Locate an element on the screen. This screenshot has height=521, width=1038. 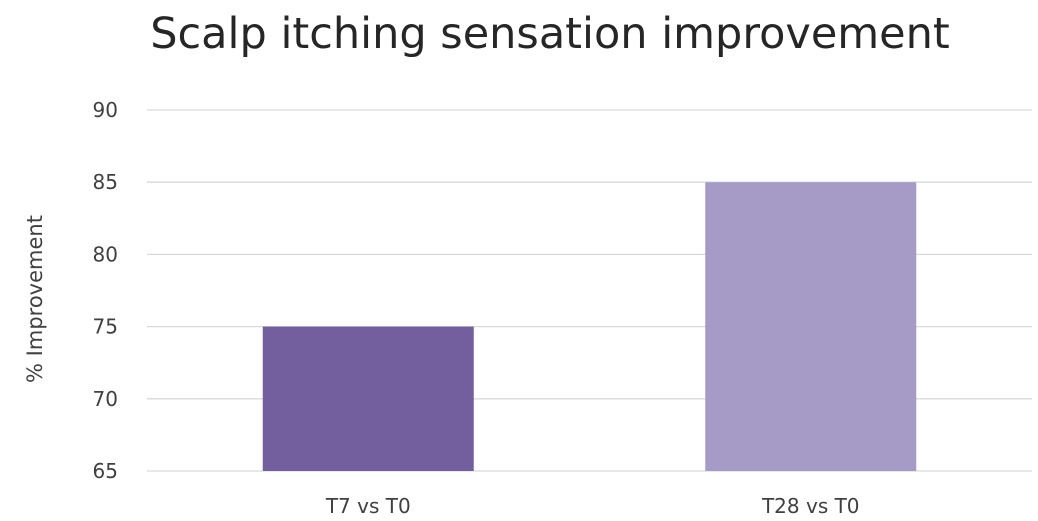
y-tick-label: 85 is located at coordinates (105, 182).